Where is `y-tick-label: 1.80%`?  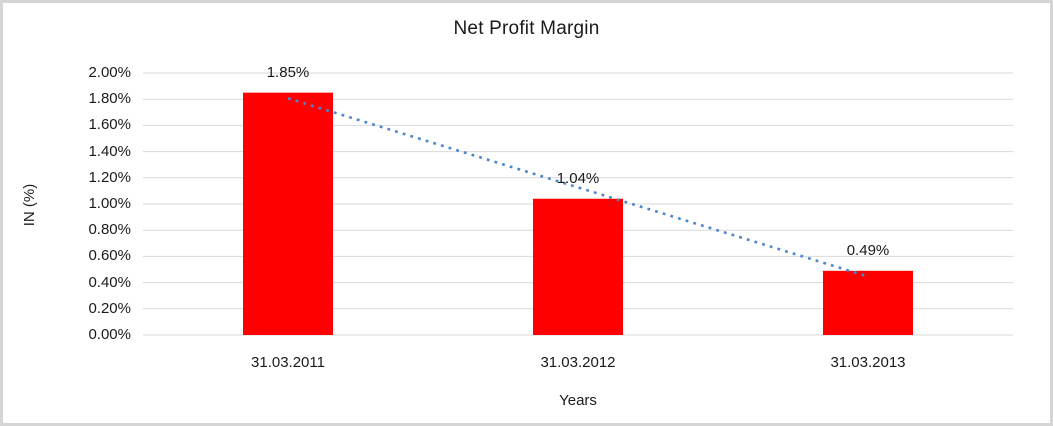
y-tick-label: 1.80% is located at coordinates (109, 99).